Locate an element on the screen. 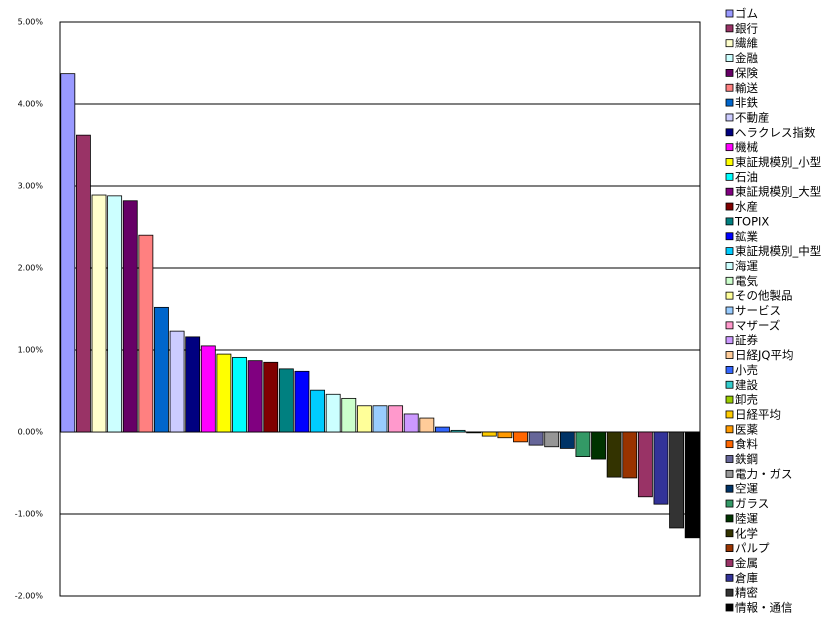 Image resolution: width=835 pixels, height=624 pixels. y-tick-label: -1.00% is located at coordinates (29, 514).